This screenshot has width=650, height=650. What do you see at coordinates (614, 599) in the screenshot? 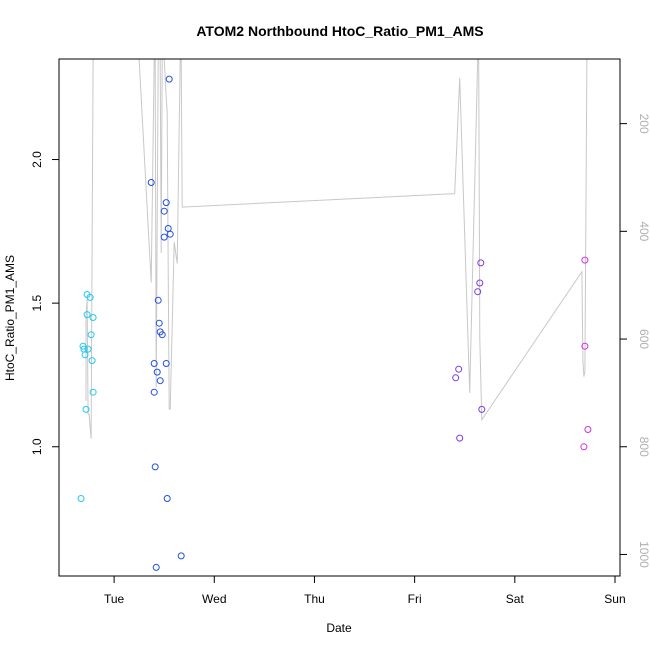
I see `x-tick-label: Sun` at bounding box center [614, 599].